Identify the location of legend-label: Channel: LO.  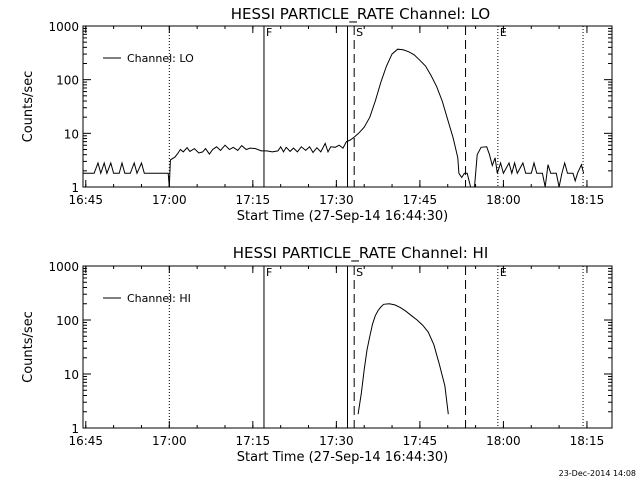
(160, 58).